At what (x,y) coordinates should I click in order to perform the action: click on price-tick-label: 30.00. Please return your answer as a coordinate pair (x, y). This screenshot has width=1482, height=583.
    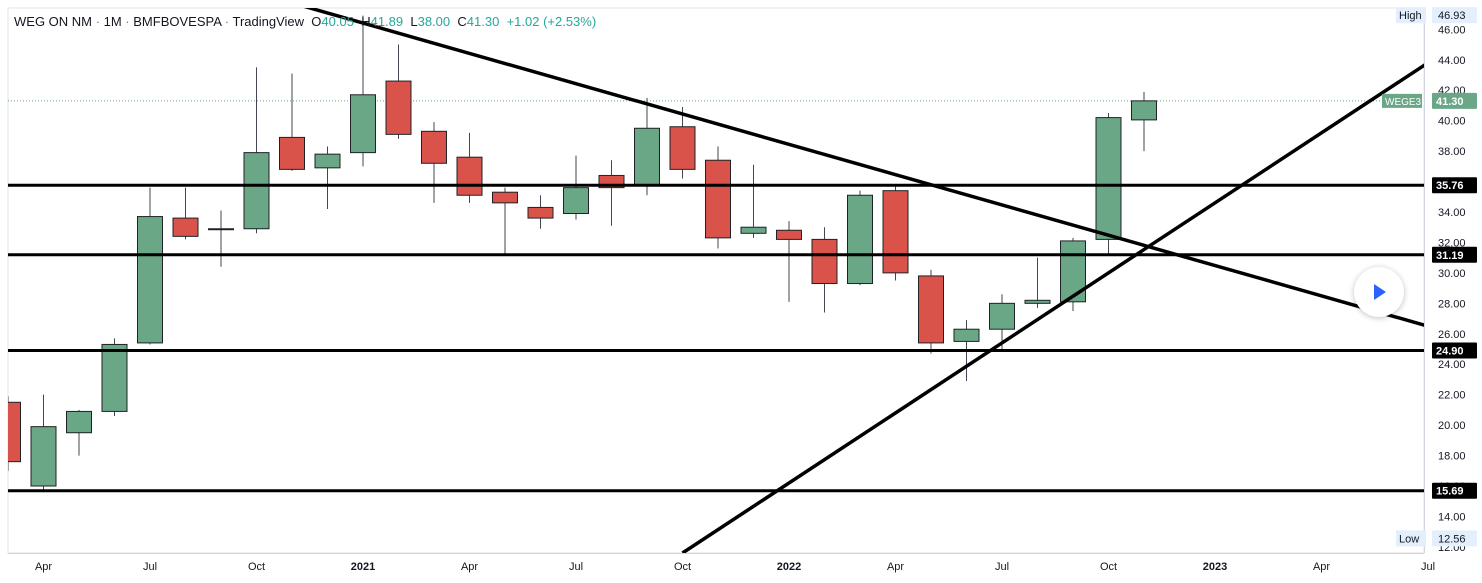
    Looking at the image, I should click on (1452, 274).